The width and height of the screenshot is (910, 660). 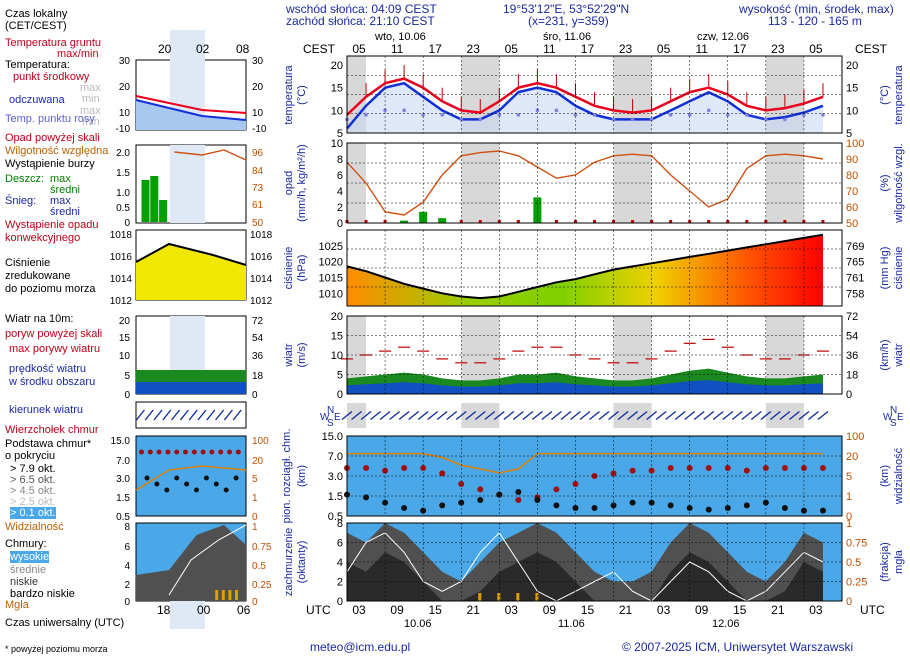 What do you see at coordinates (127, 527) in the screenshot?
I see `legend-left-tick: 8` at bounding box center [127, 527].